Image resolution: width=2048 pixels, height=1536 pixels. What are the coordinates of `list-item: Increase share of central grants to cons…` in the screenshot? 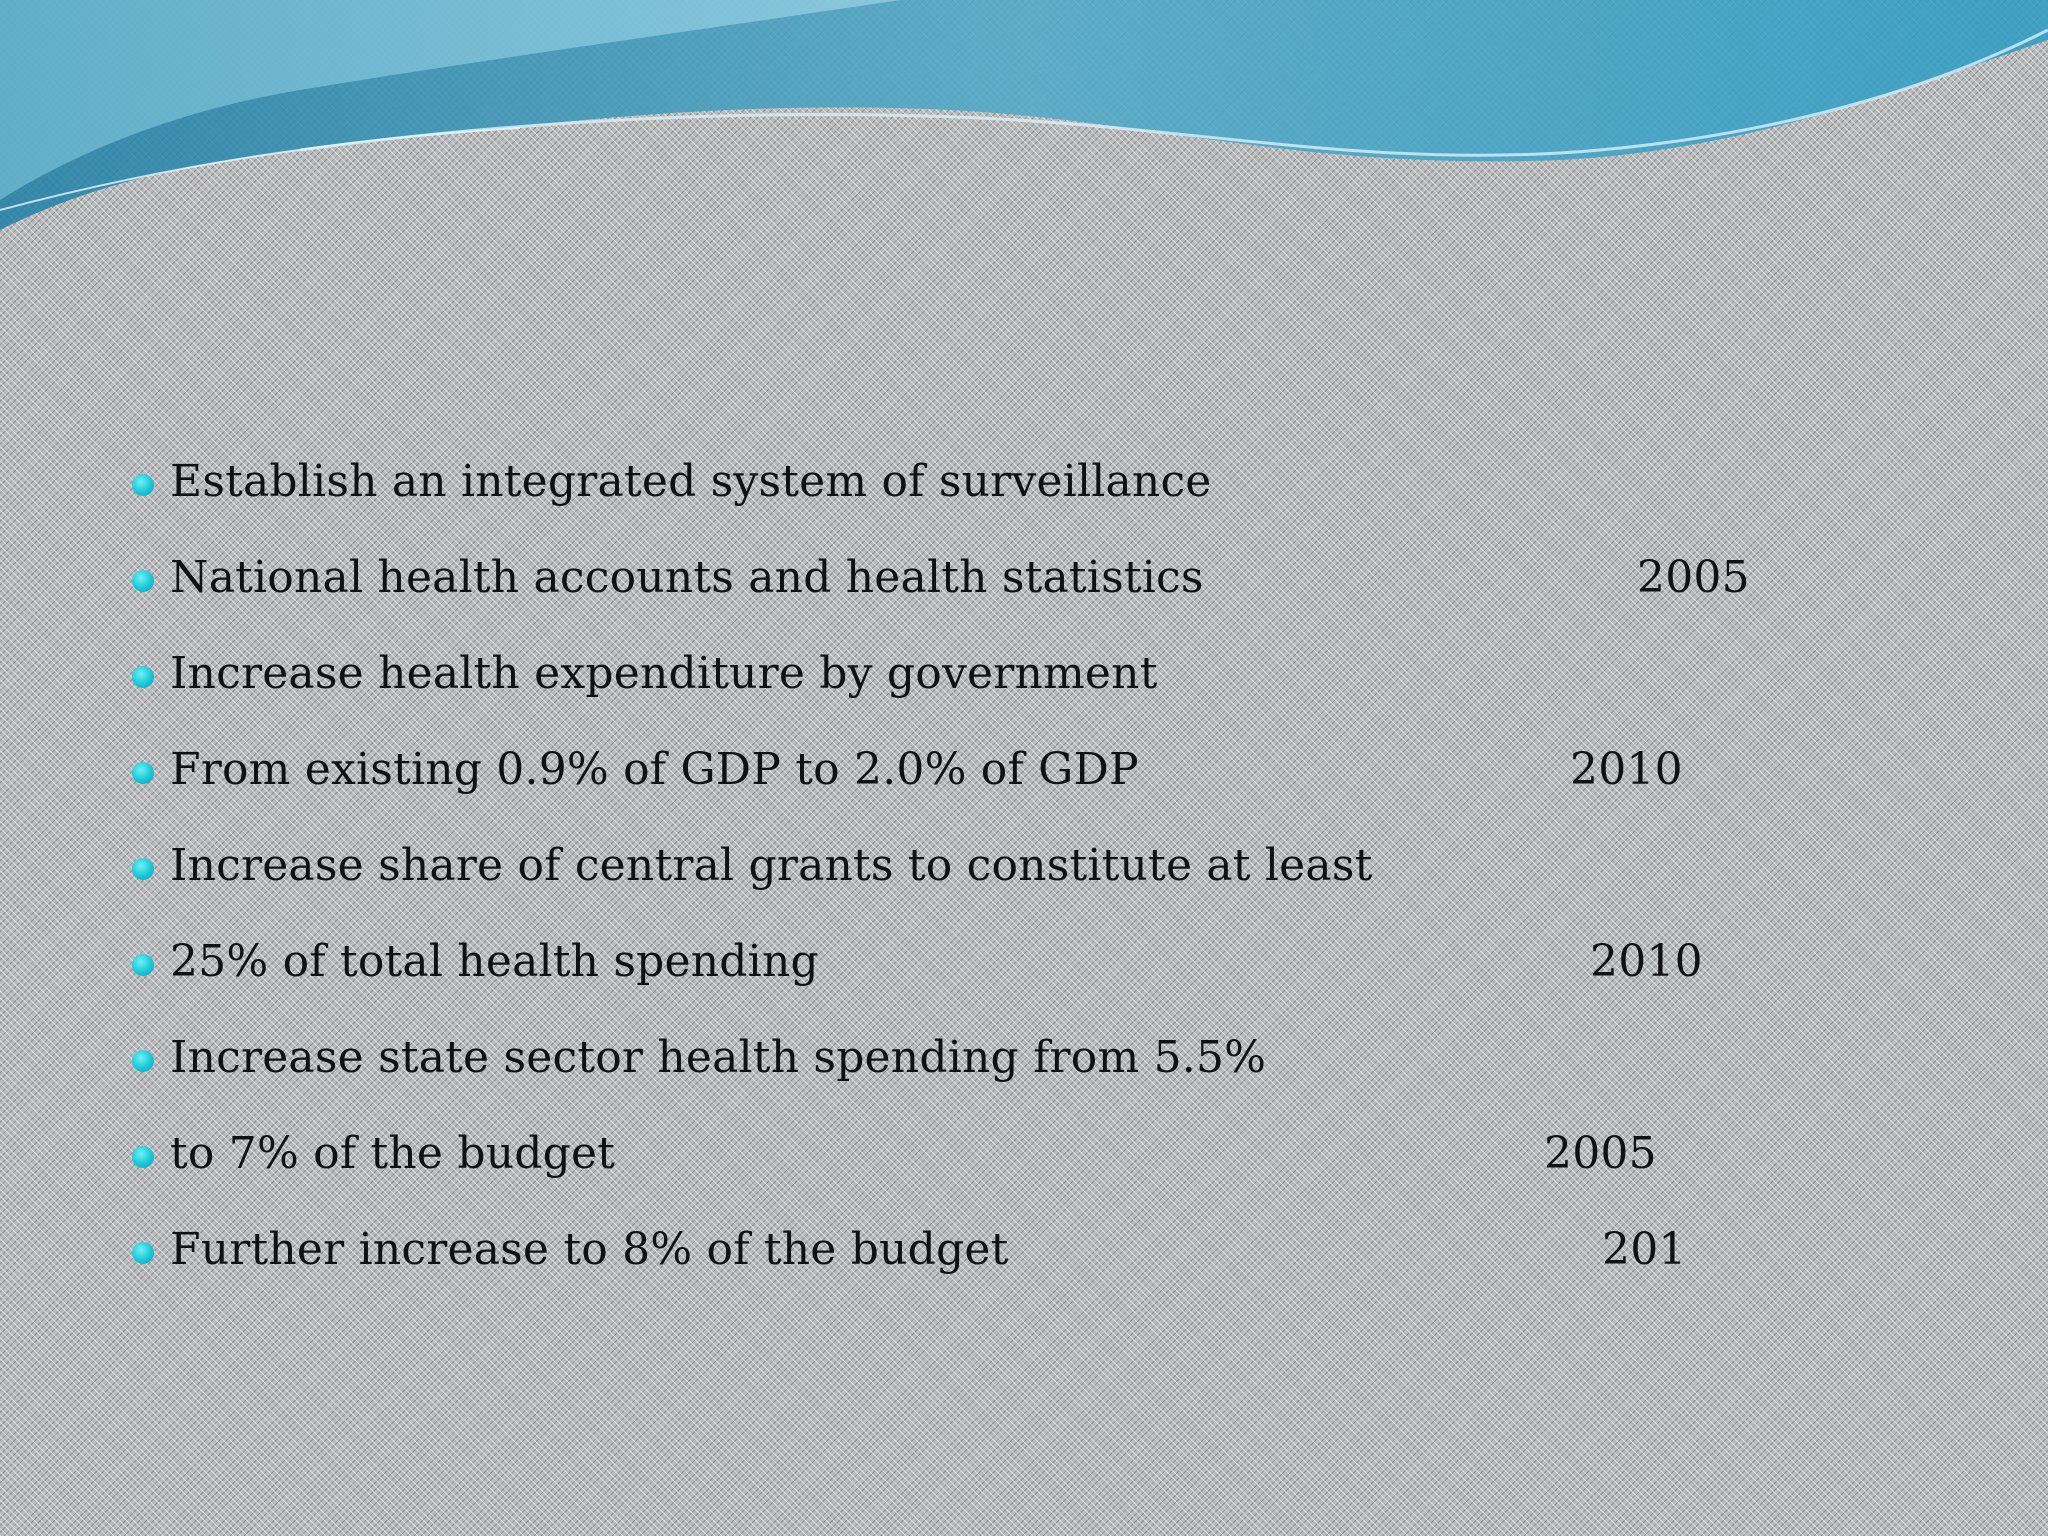 It's located at (1042, 880).